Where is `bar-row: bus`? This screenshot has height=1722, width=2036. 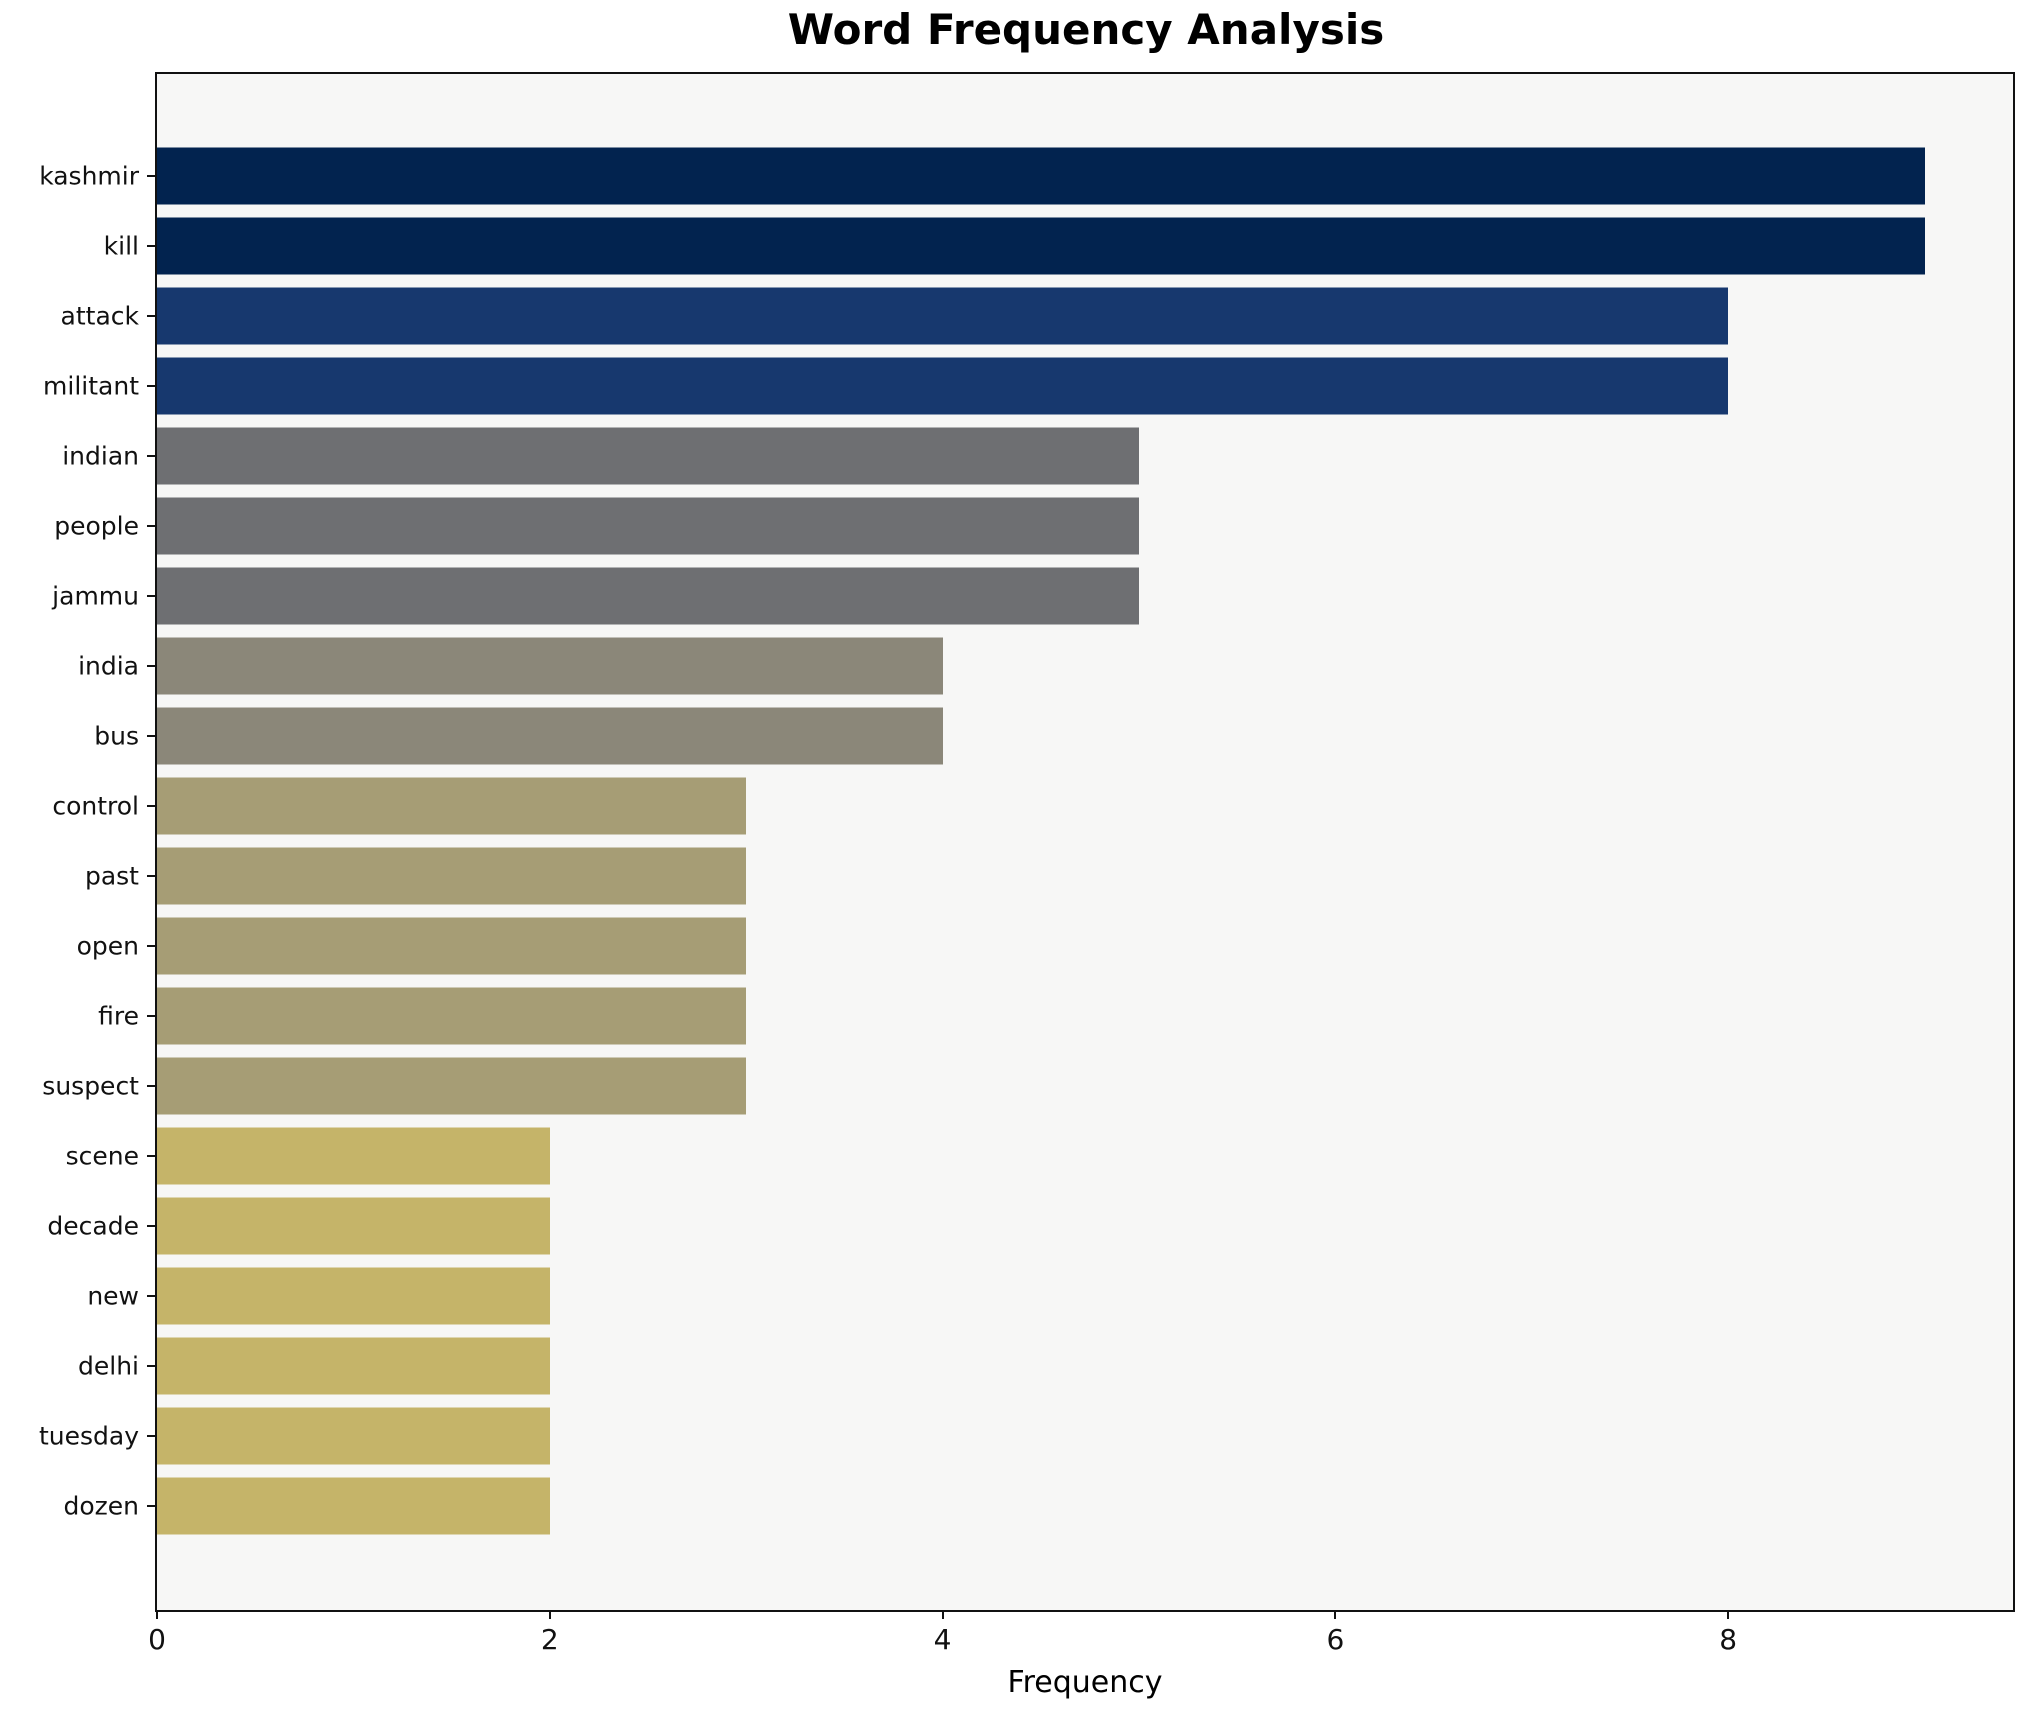
bar-row: bus is located at coordinates (1053, 736).